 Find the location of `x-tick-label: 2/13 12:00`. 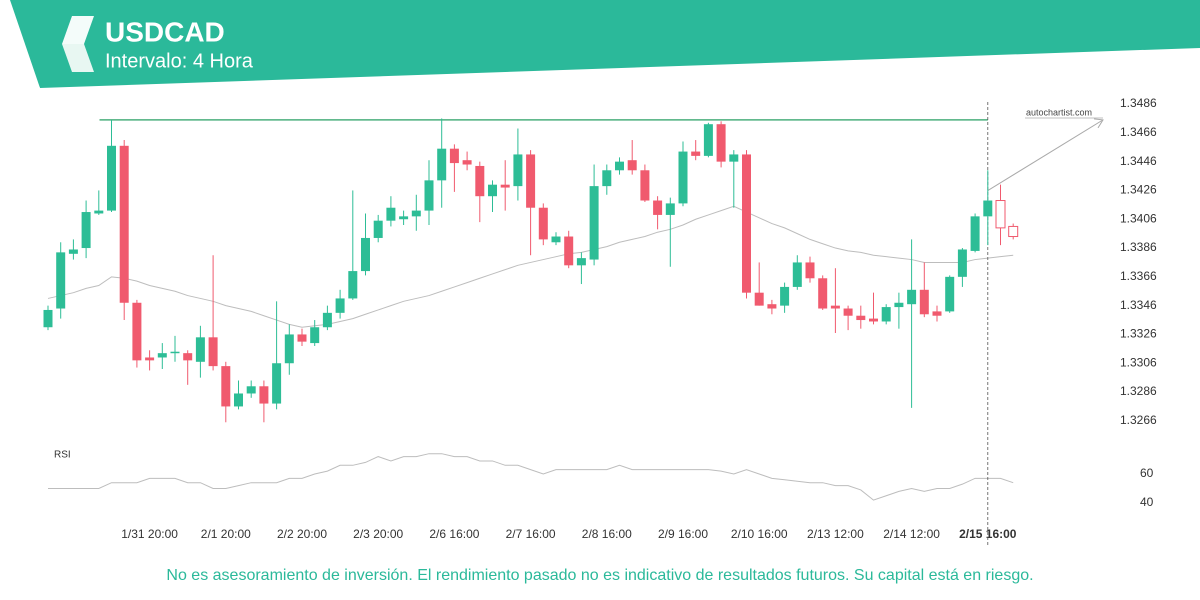

x-tick-label: 2/13 12:00 is located at coordinates (835, 534).